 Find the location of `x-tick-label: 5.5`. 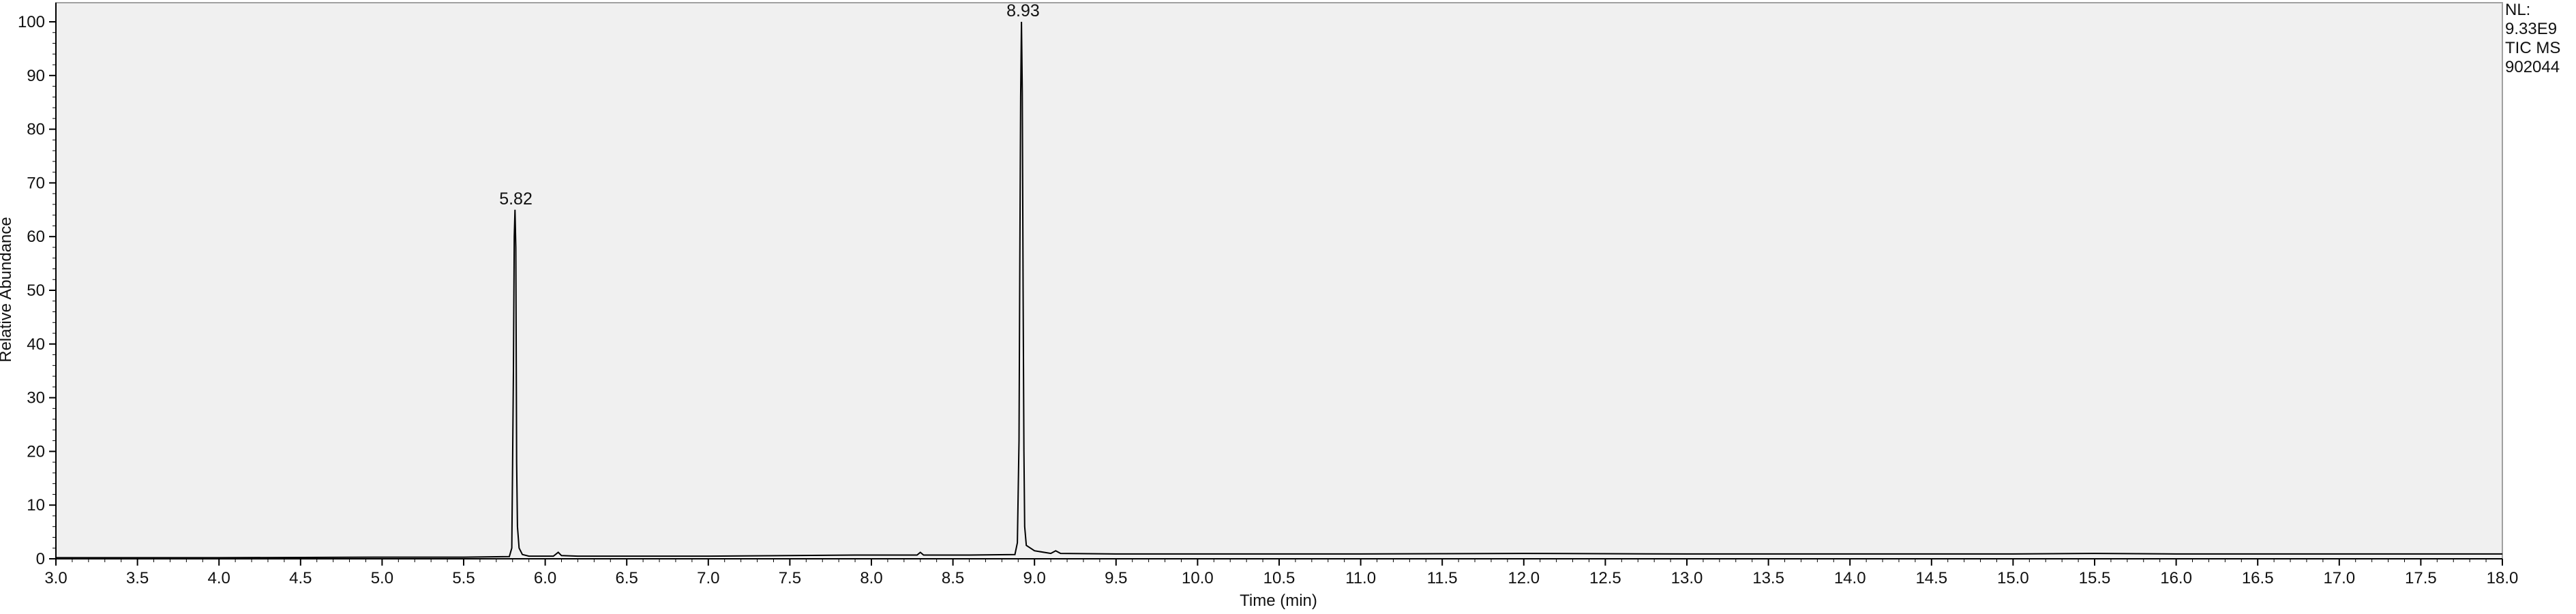

x-tick-label: 5.5 is located at coordinates (463, 578).